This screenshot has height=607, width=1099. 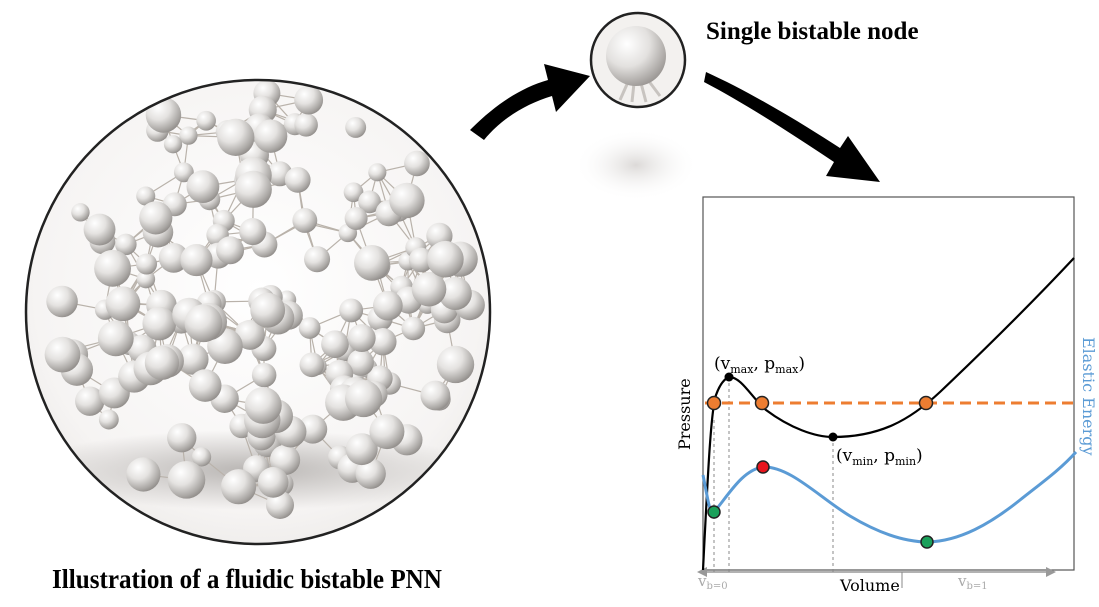 What do you see at coordinates (530, 102) in the screenshot?
I see `arrow-network-to-node` at bounding box center [530, 102].